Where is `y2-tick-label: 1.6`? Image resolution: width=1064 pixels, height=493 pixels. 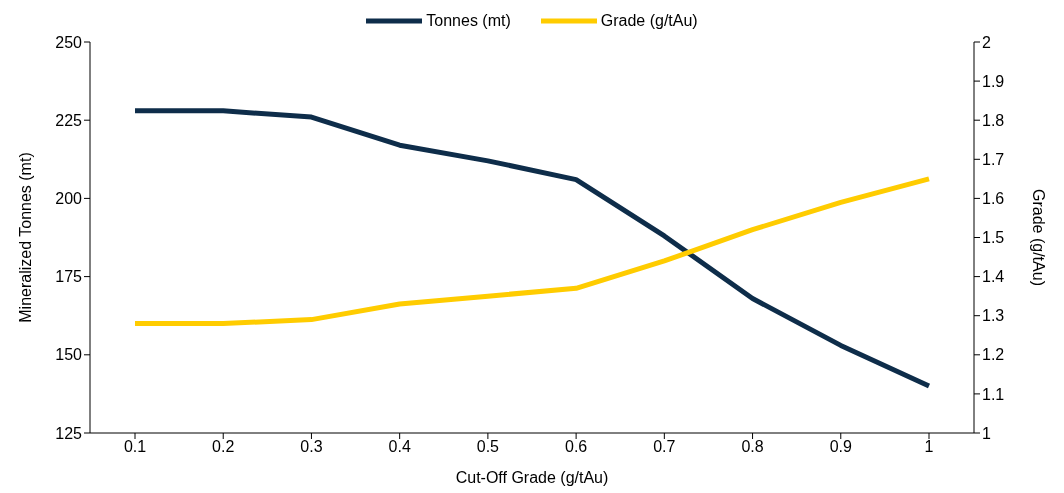 y2-tick-label: 1.6 is located at coordinates (993, 199).